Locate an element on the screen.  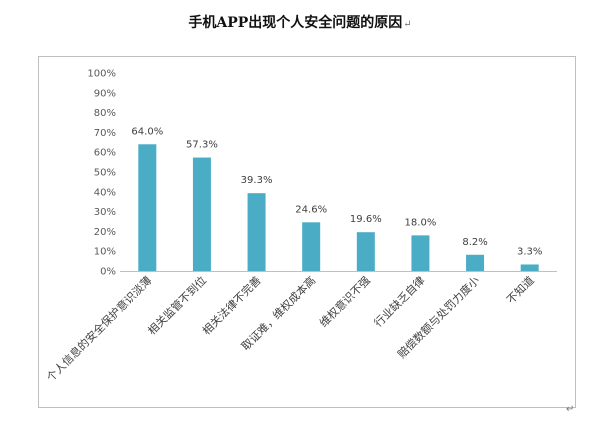
y-tick-label: 100% is located at coordinates (101, 74).